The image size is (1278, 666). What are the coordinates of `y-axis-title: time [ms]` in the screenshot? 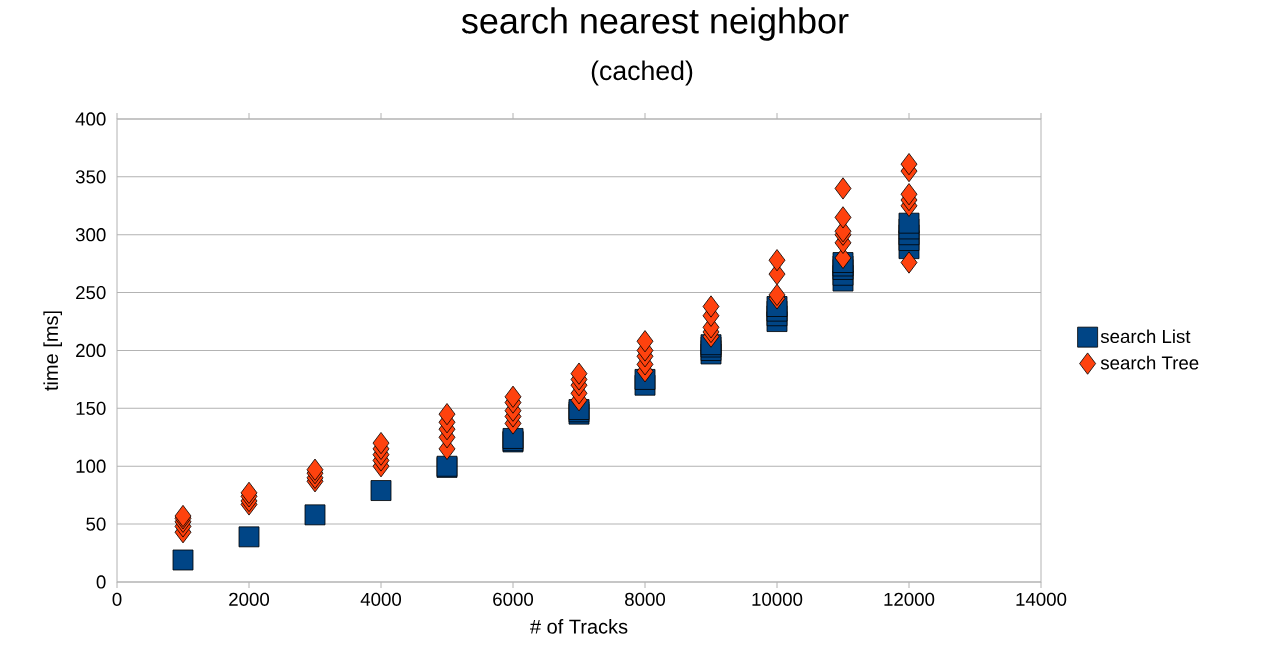 It's located at (52, 351).